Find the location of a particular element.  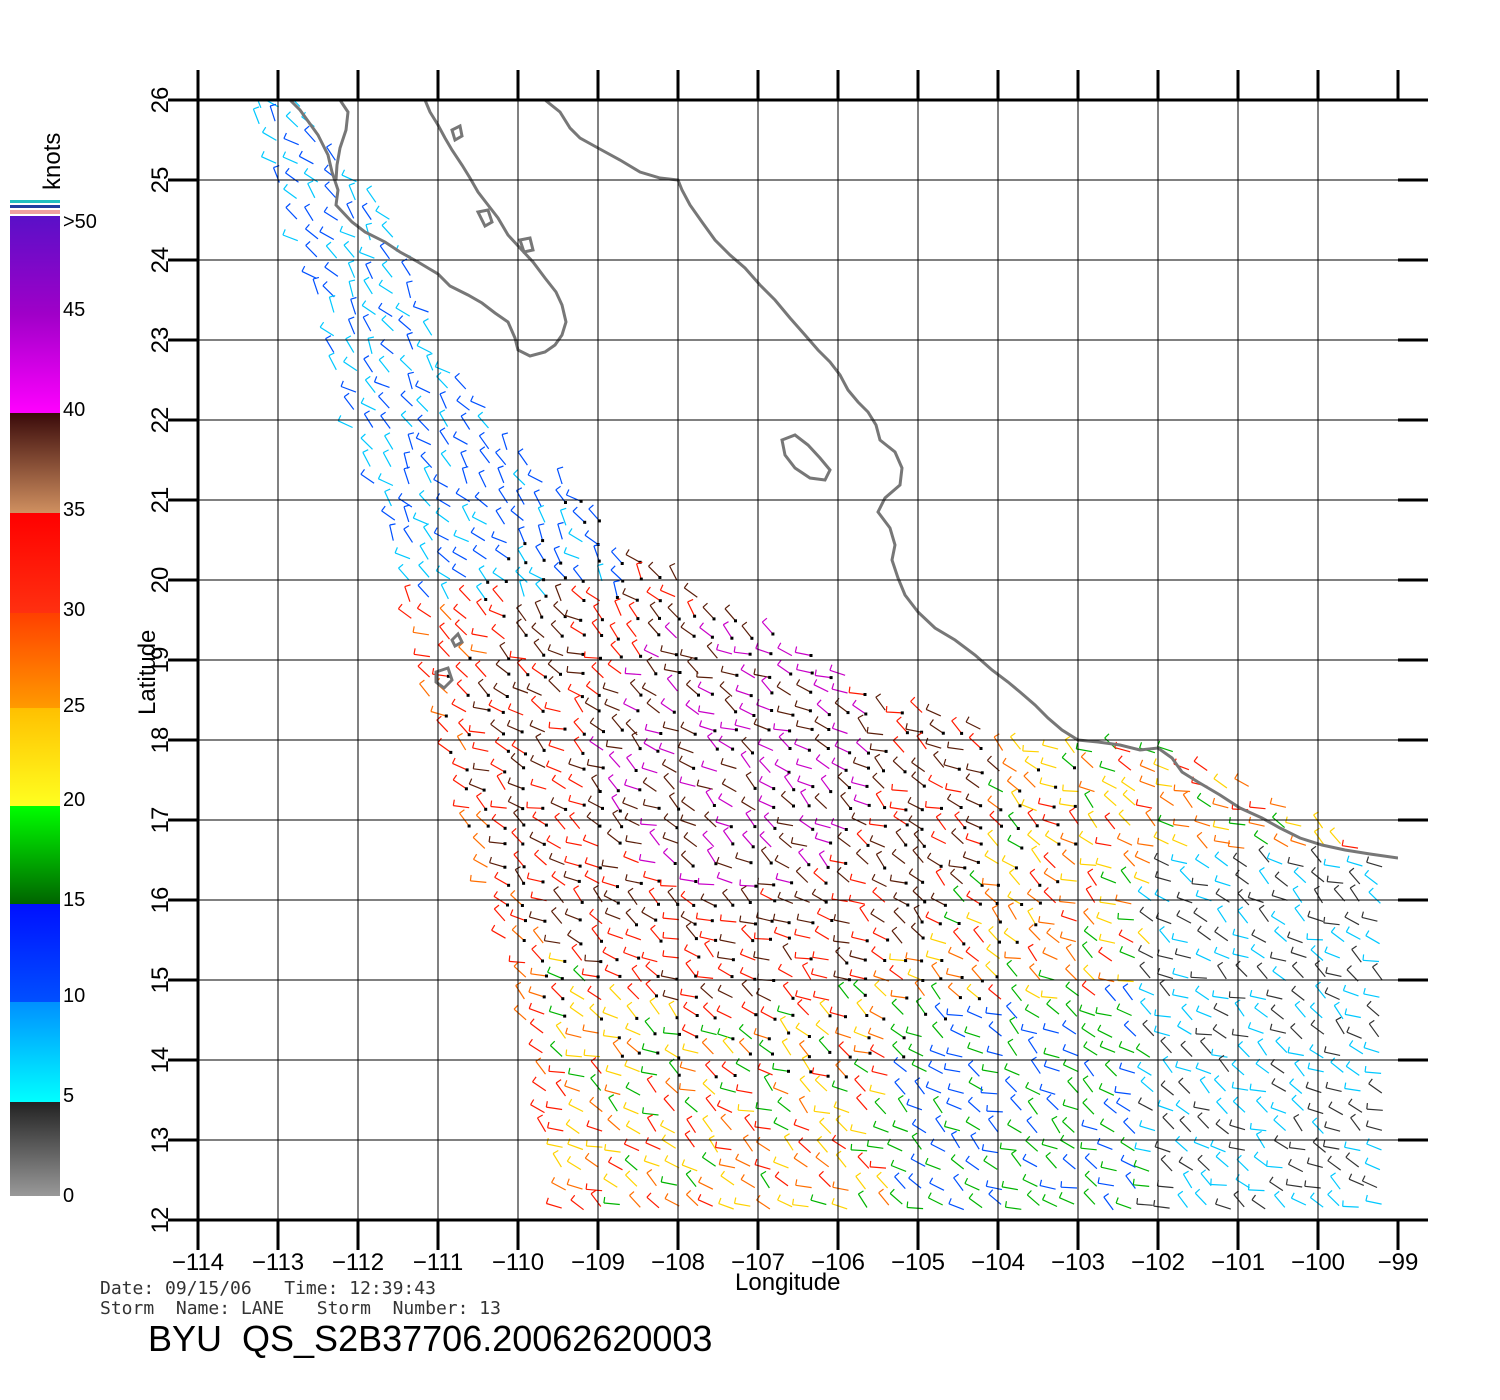

legend-label: 30 is located at coordinates (74, 610).